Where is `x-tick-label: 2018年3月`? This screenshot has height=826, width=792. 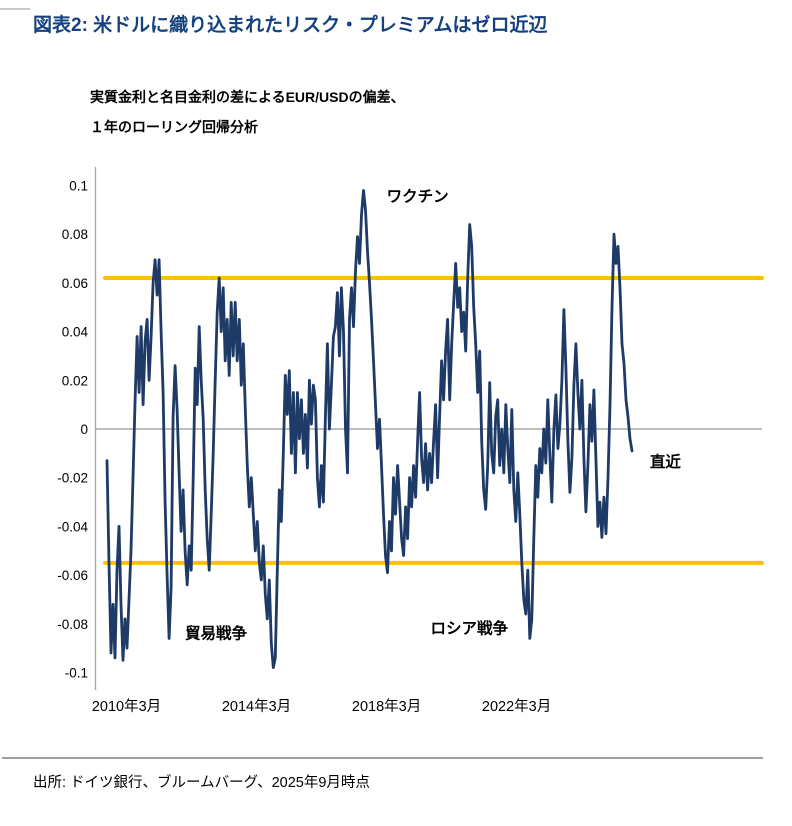 x-tick-label: 2018年3月 is located at coordinates (386, 706).